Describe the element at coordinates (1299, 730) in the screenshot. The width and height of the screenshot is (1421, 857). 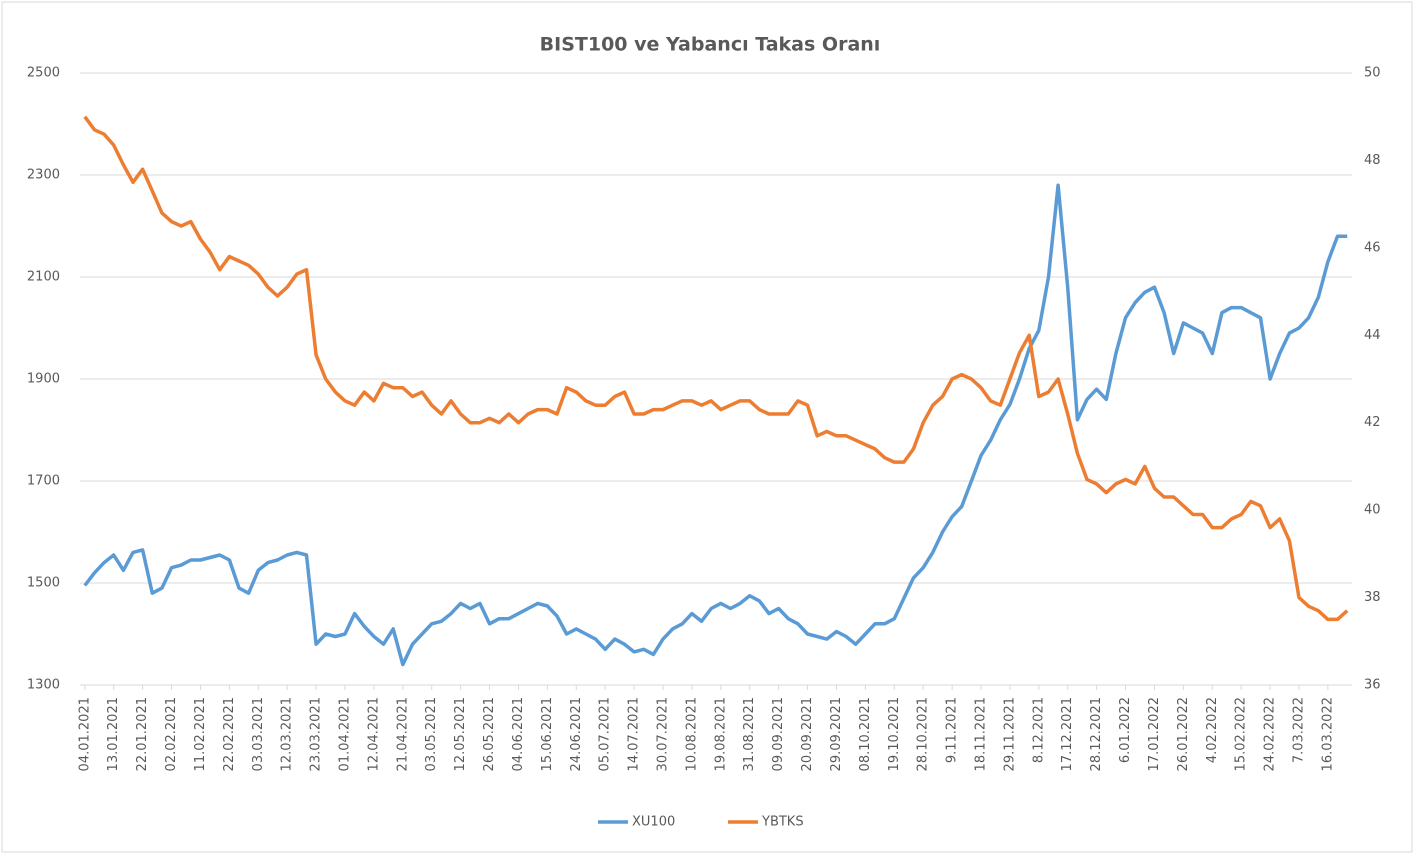
I see `x-tick-label: 7.03.2022` at that location.